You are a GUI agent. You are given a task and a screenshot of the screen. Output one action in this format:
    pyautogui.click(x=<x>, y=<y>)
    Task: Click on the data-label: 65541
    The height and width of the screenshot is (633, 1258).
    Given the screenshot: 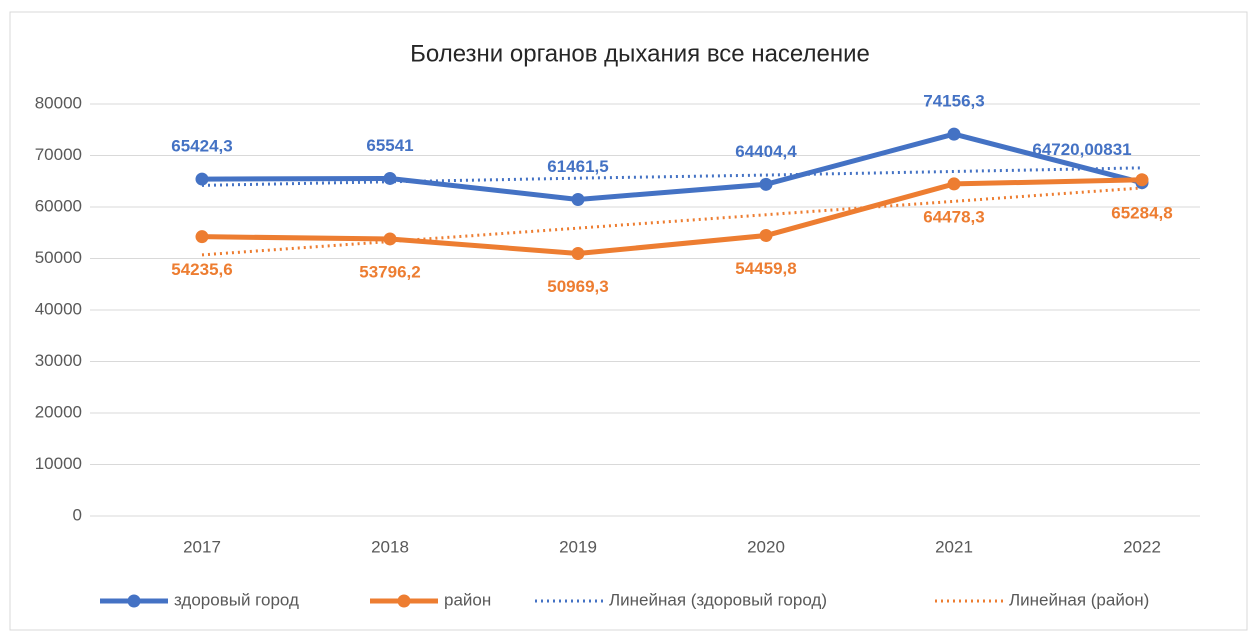 What is the action you would take?
    pyautogui.click(x=389, y=145)
    